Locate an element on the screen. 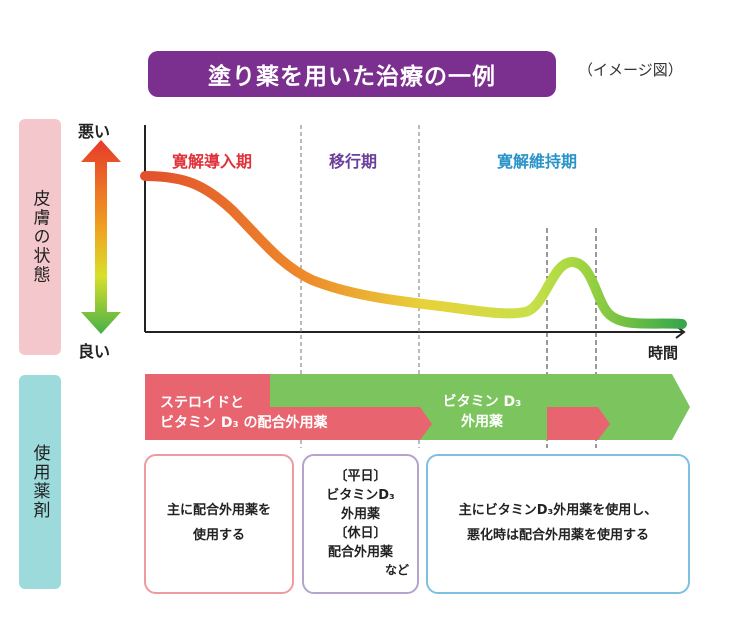  band-combination-label: ステロイドと ビタミン D₃ の配合外用薬 is located at coordinates (244, 413).